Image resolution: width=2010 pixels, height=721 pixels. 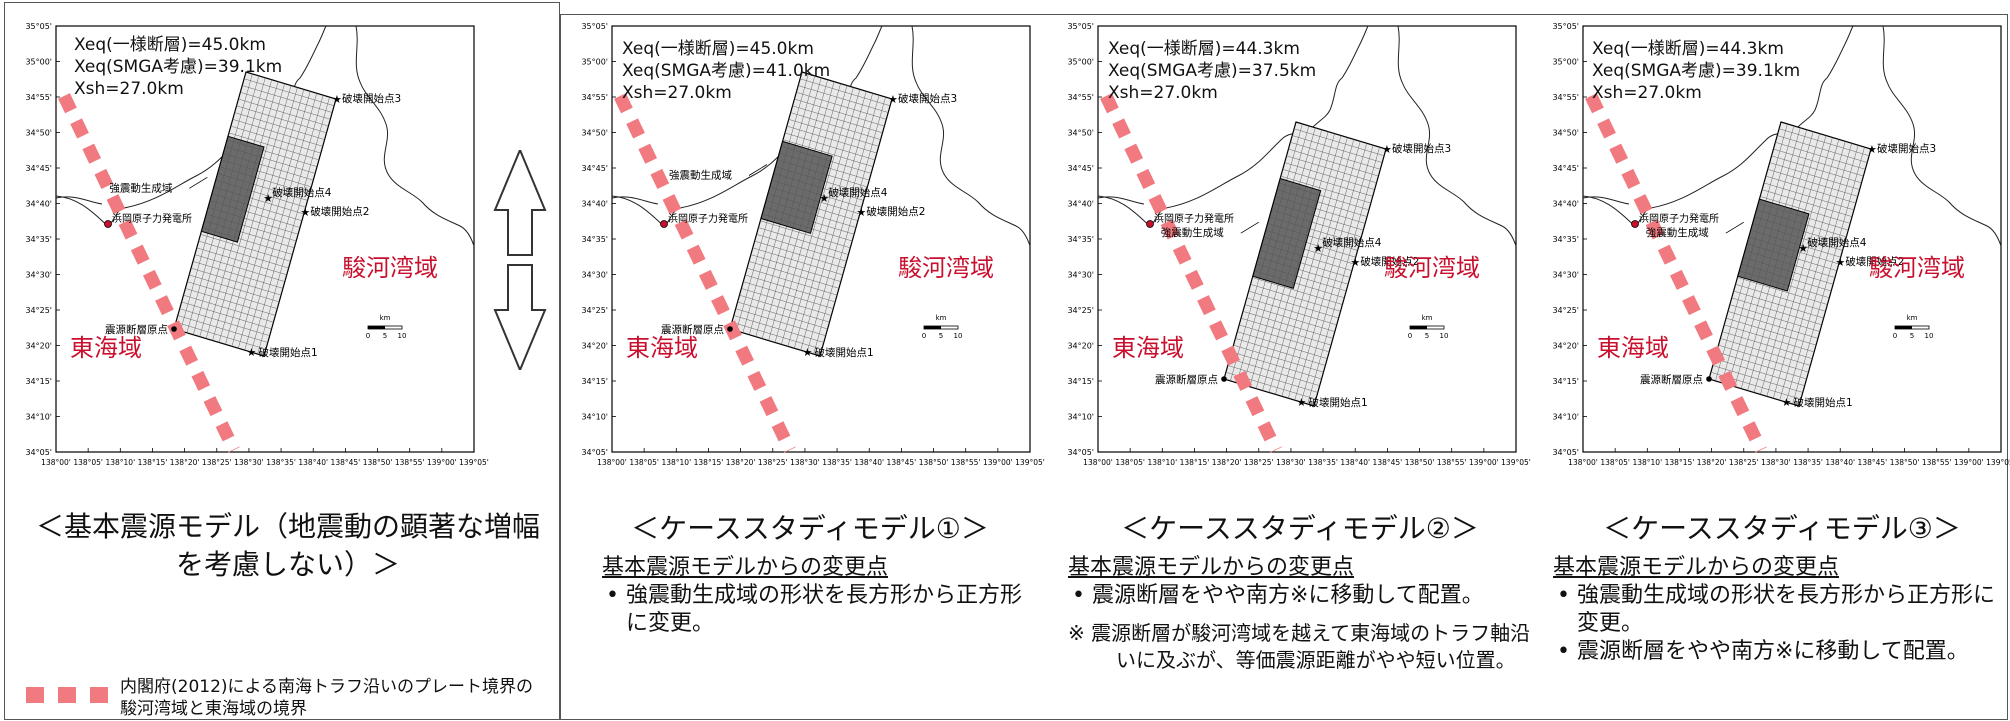 I want to click on lat-tick-label: 34°20', so click(x=38, y=346).